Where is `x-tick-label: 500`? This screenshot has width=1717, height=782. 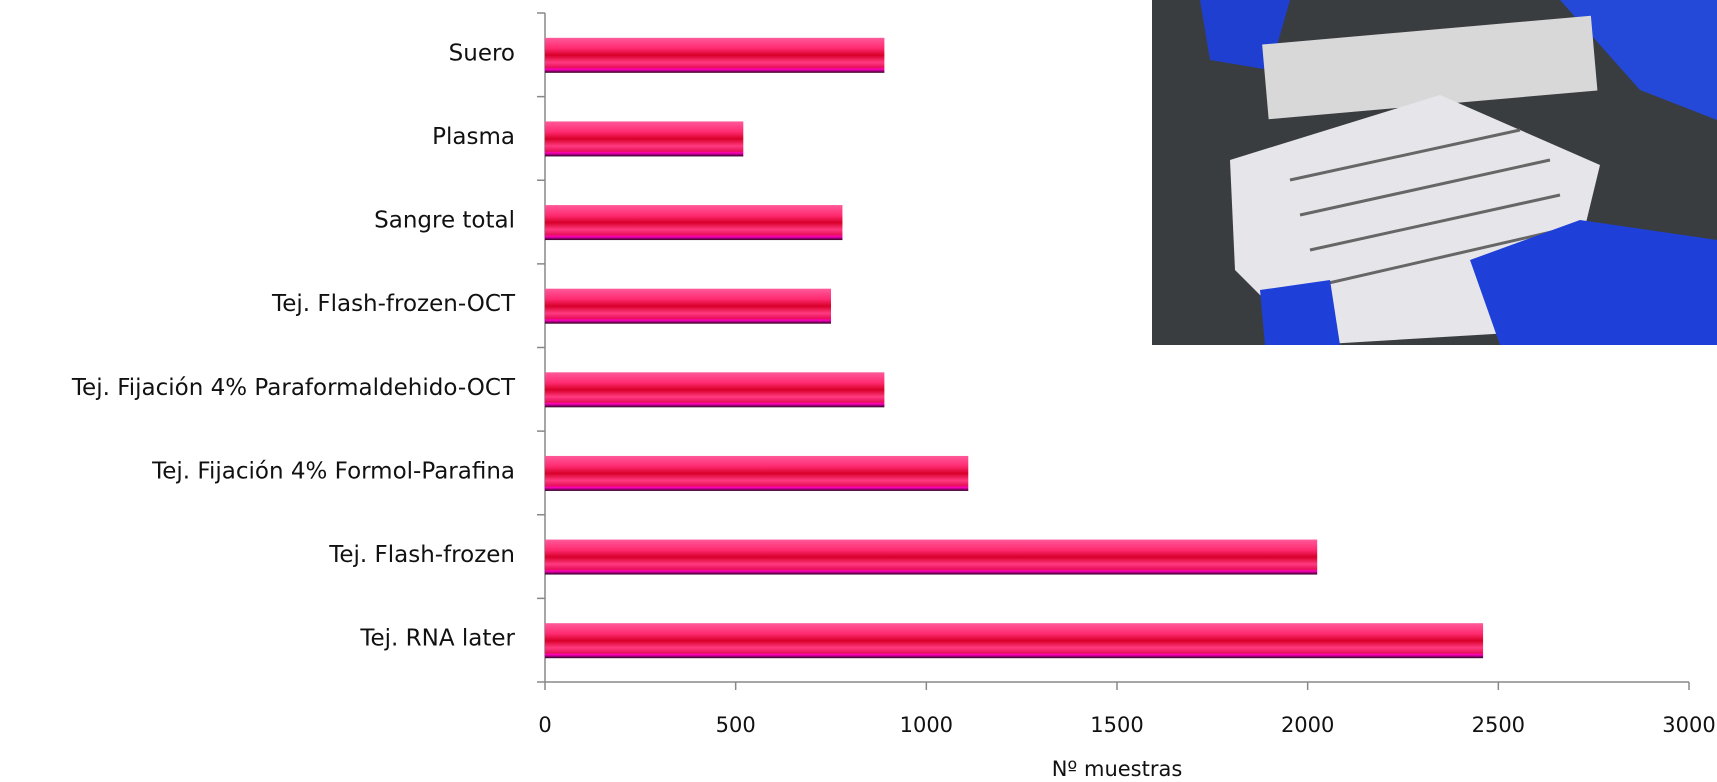
x-tick-label: 500 is located at coordinates (736, 725).